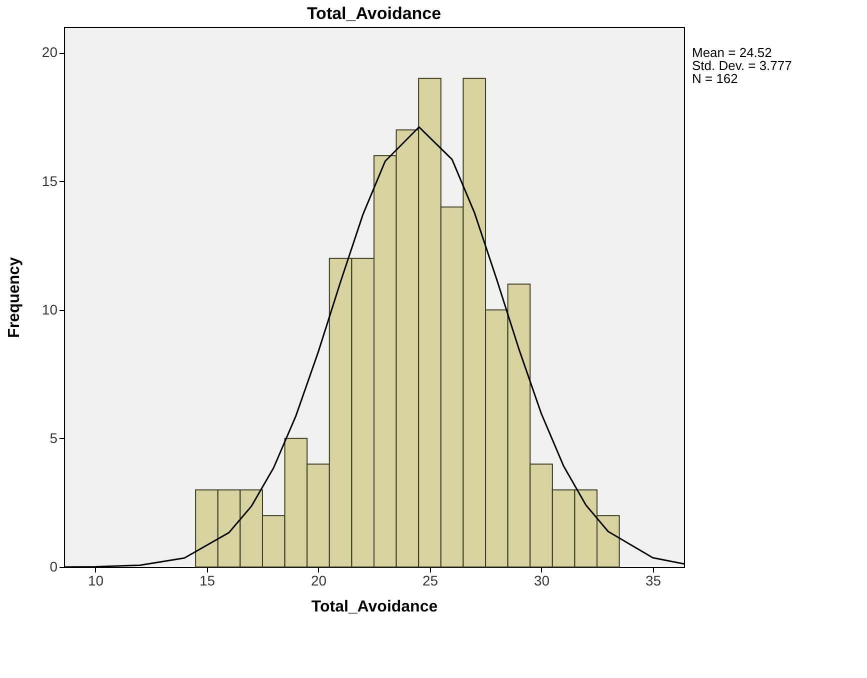  What do you see at coordinates (374, 13) in the screenshot?
I see `chart-title: Total_Avoidance` at bounding box center [374, 13].